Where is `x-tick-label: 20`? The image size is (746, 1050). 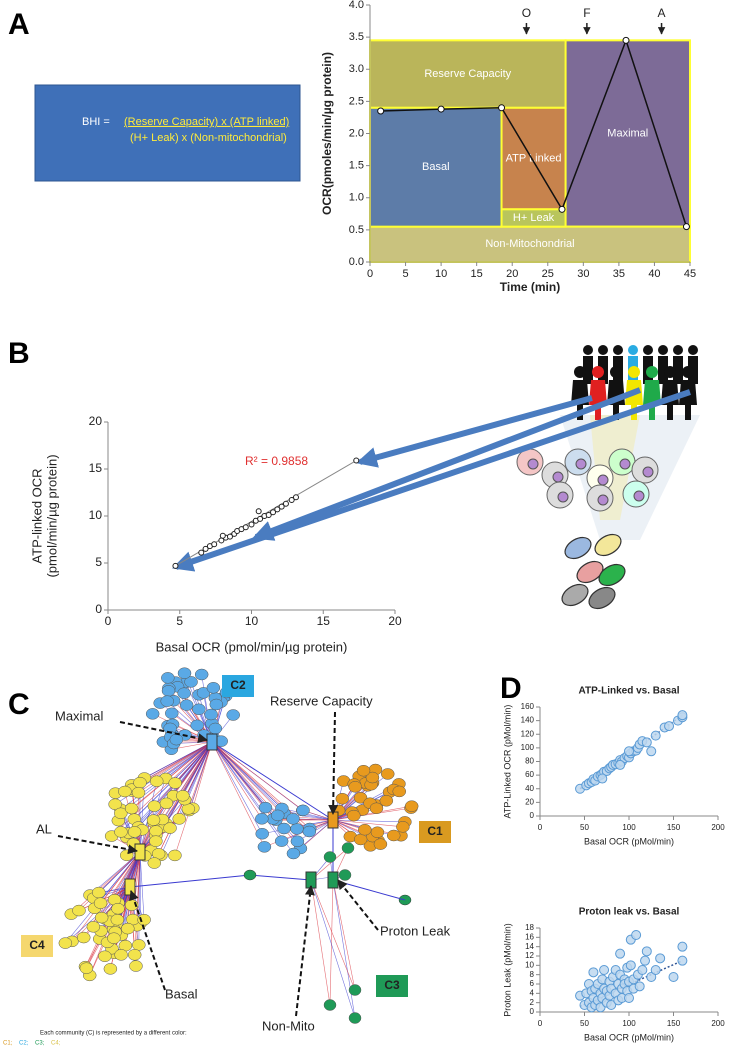 x-tick-label: 20 is located at coordinates (395, 621).